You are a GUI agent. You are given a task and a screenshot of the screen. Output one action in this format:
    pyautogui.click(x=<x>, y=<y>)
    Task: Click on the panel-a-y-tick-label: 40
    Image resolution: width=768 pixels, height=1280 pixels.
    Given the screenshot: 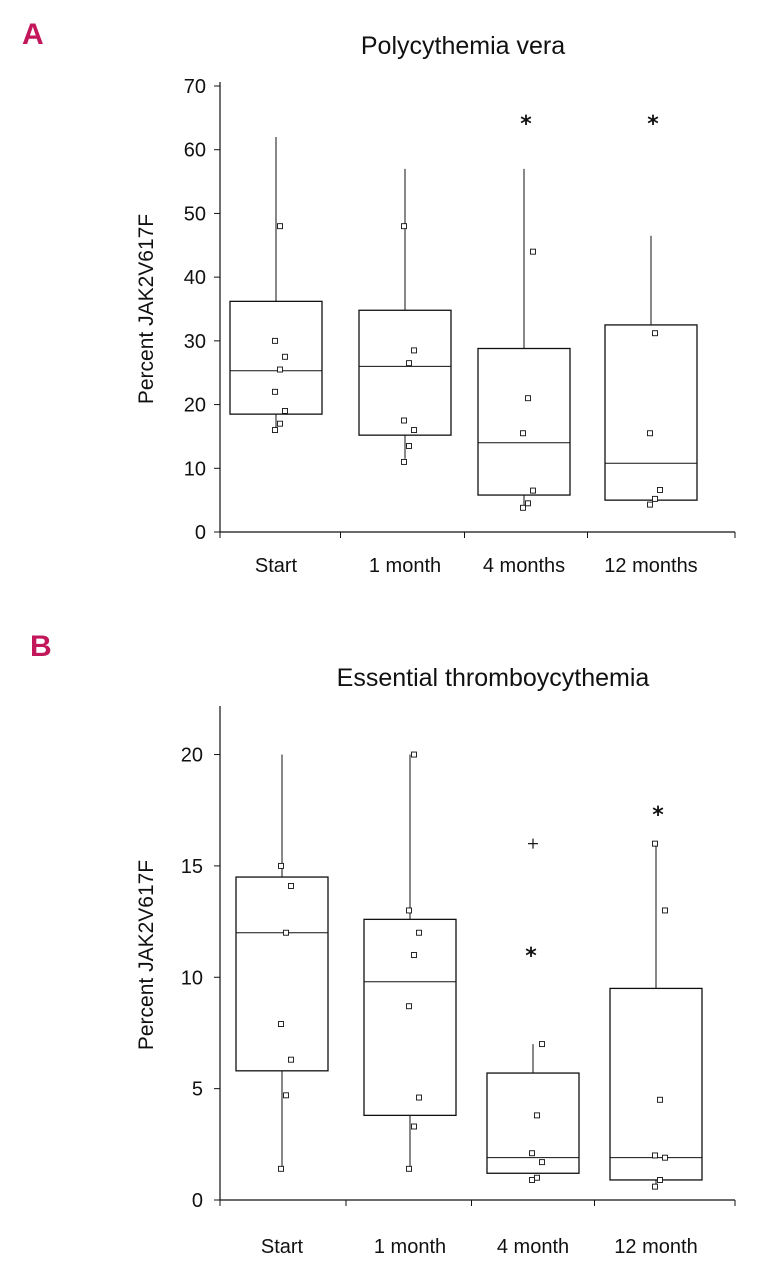 What is the action you would take?
    pyautogui.click(x=195, y=278)
    